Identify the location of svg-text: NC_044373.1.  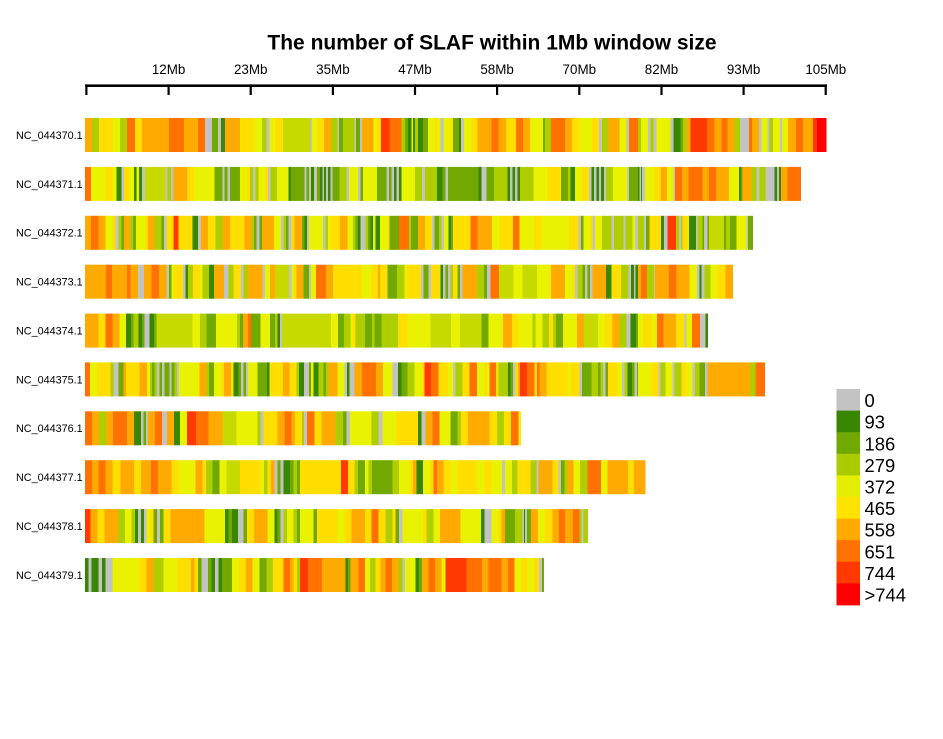
(49, 283).